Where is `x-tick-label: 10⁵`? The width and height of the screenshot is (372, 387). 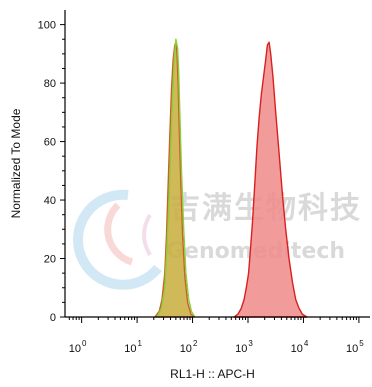 x-tick-label: 10⁵ is located at coordinates (355, 347).